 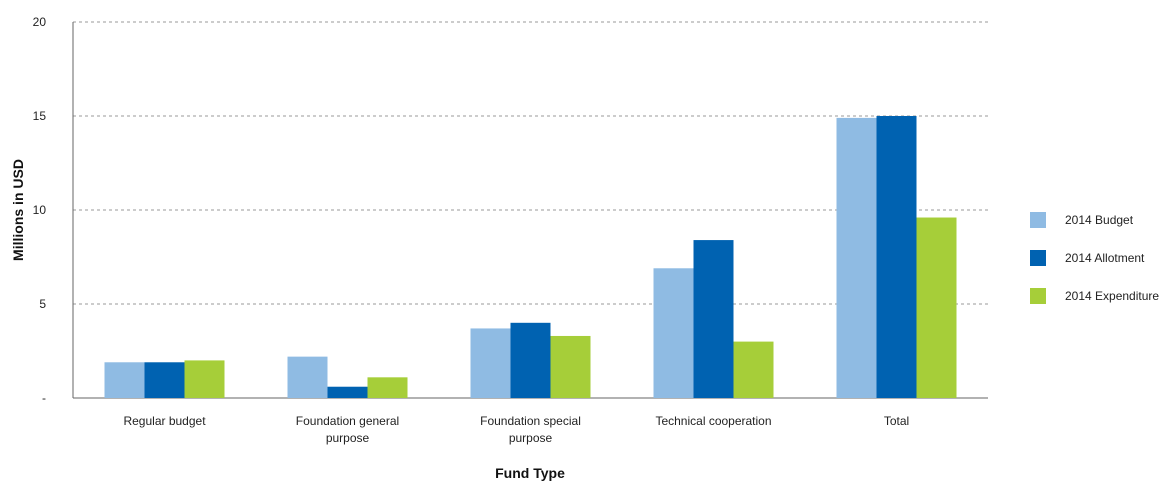 I want to click on x-tick-label-line: Foundation special, so click(x=530, y=421).